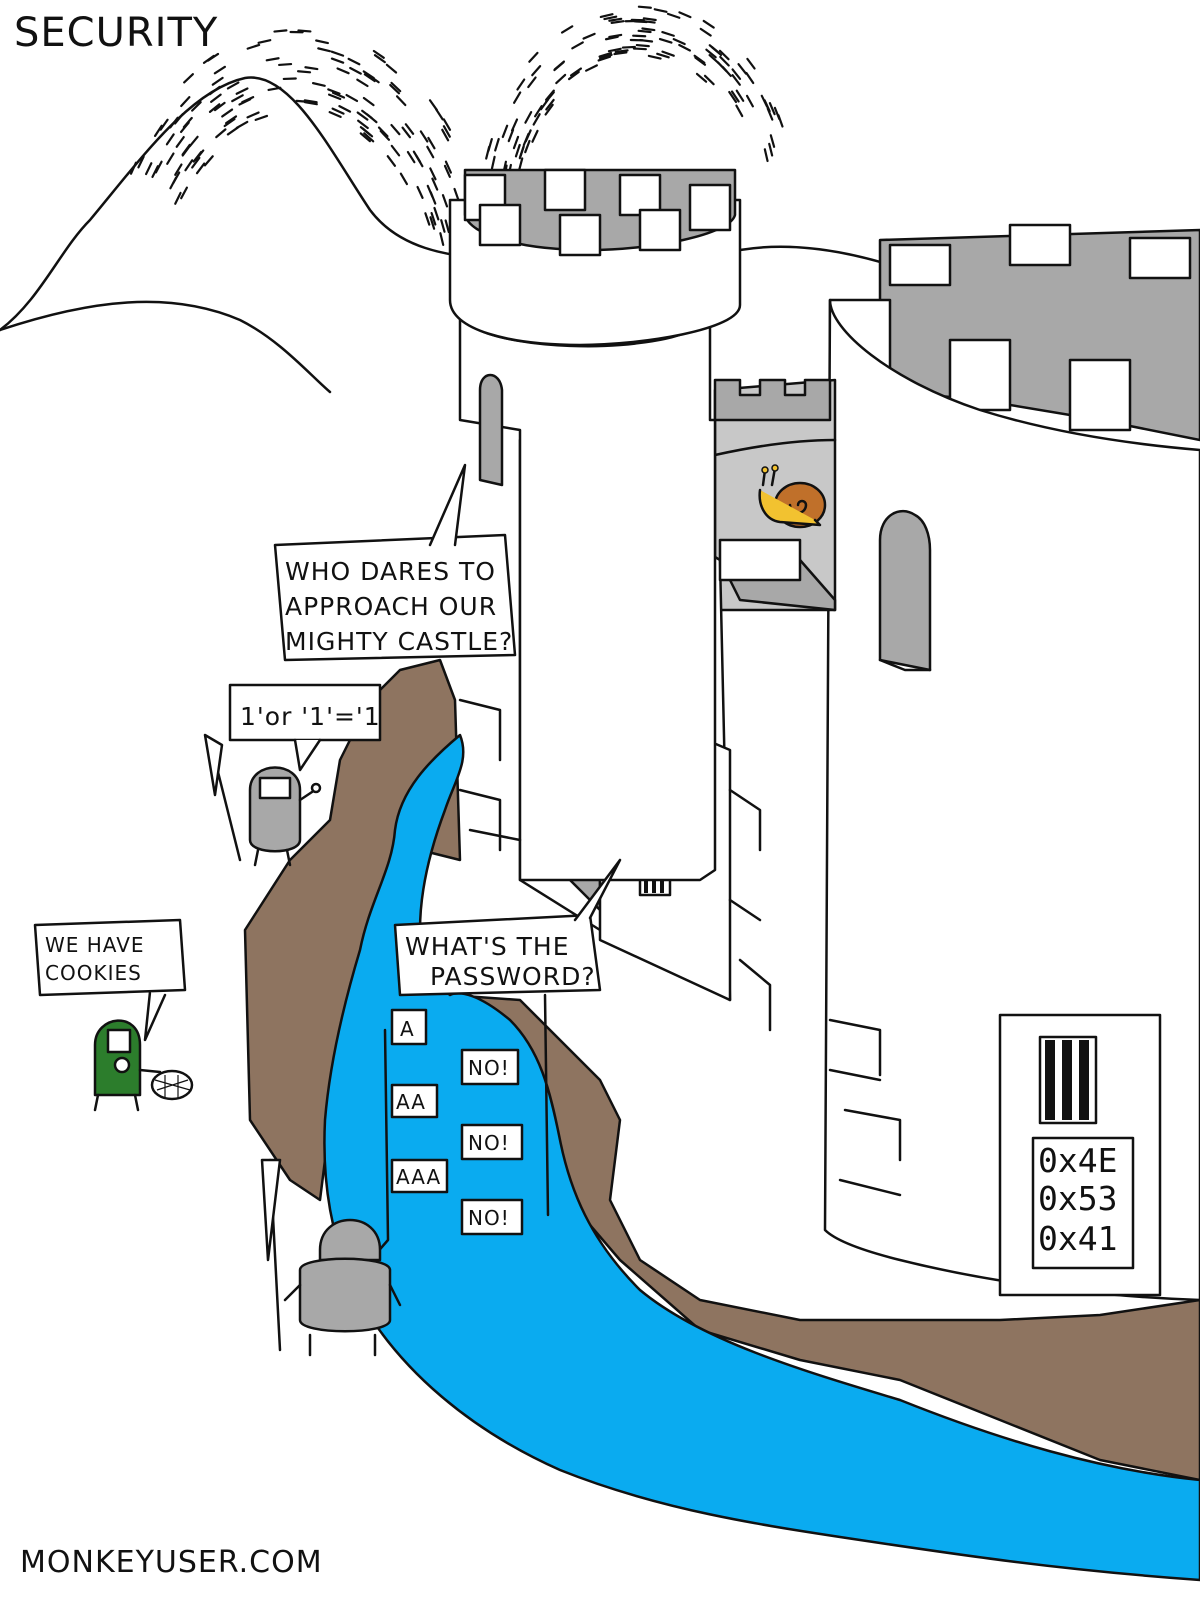 This screenshot has height=1600, width=1200. I want to click on speech-bubble-tower: WHO DARES TO APPROACH OUR MIGHTY CASTLE?, so click(395, 562).